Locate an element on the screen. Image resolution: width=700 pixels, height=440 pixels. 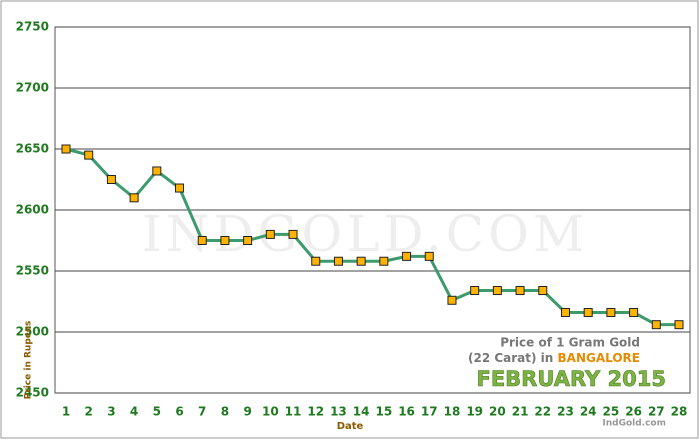
x-tick-label: 24 is located at coordinates (588, 412).